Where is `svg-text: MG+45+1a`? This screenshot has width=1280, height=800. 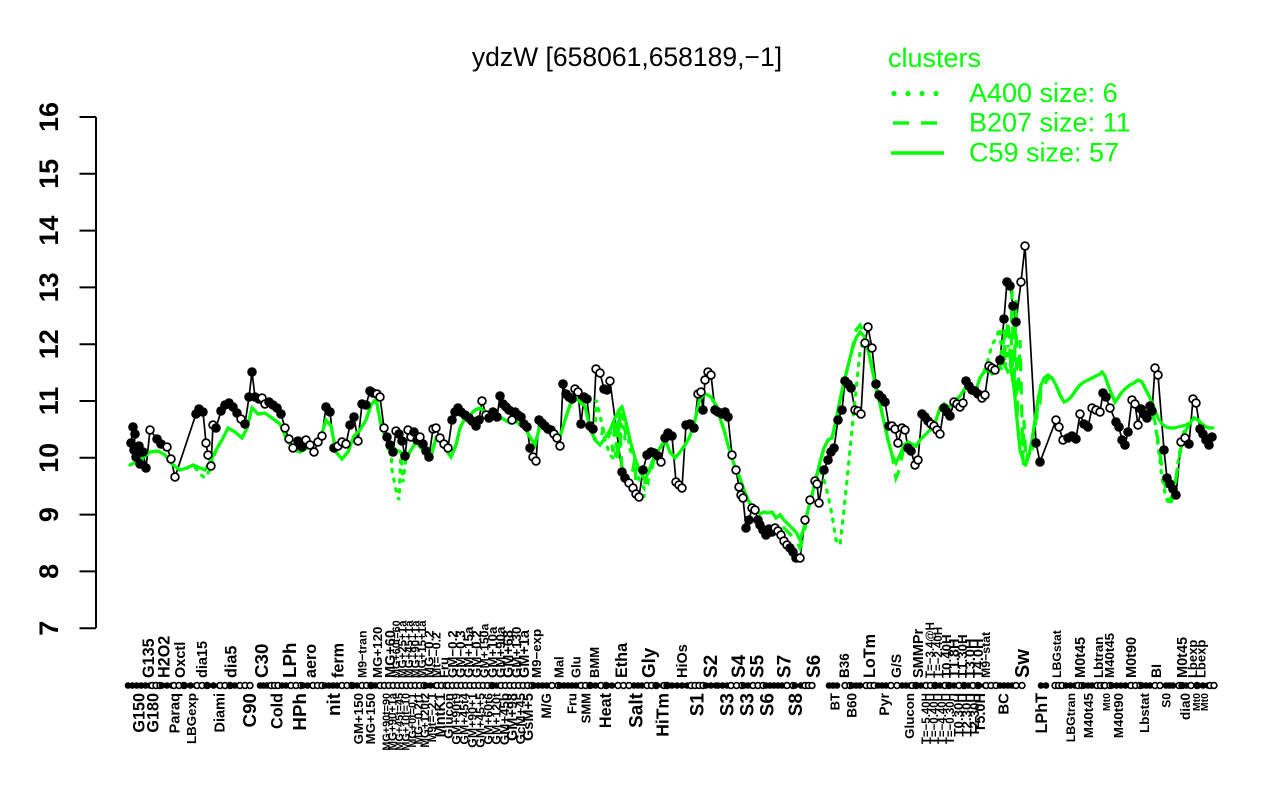
svg-text: MG+45+1a is located at coordinates (410, 649).